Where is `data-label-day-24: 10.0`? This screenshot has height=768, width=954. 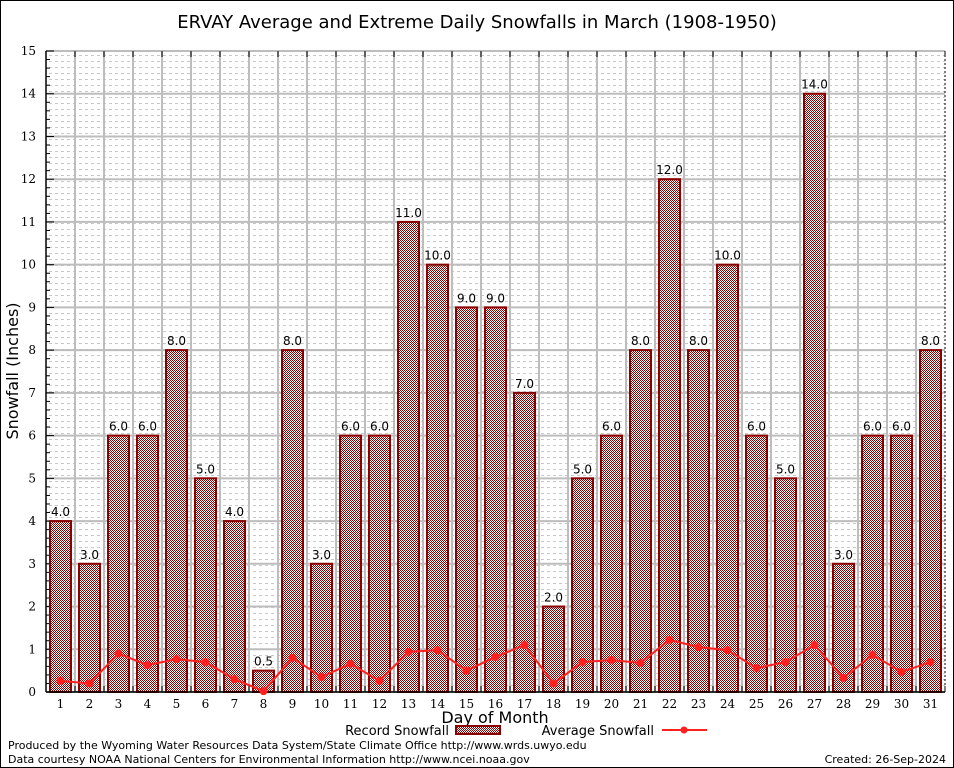 data-label-day-24: 10.0 is located at coordinates (727, 256).